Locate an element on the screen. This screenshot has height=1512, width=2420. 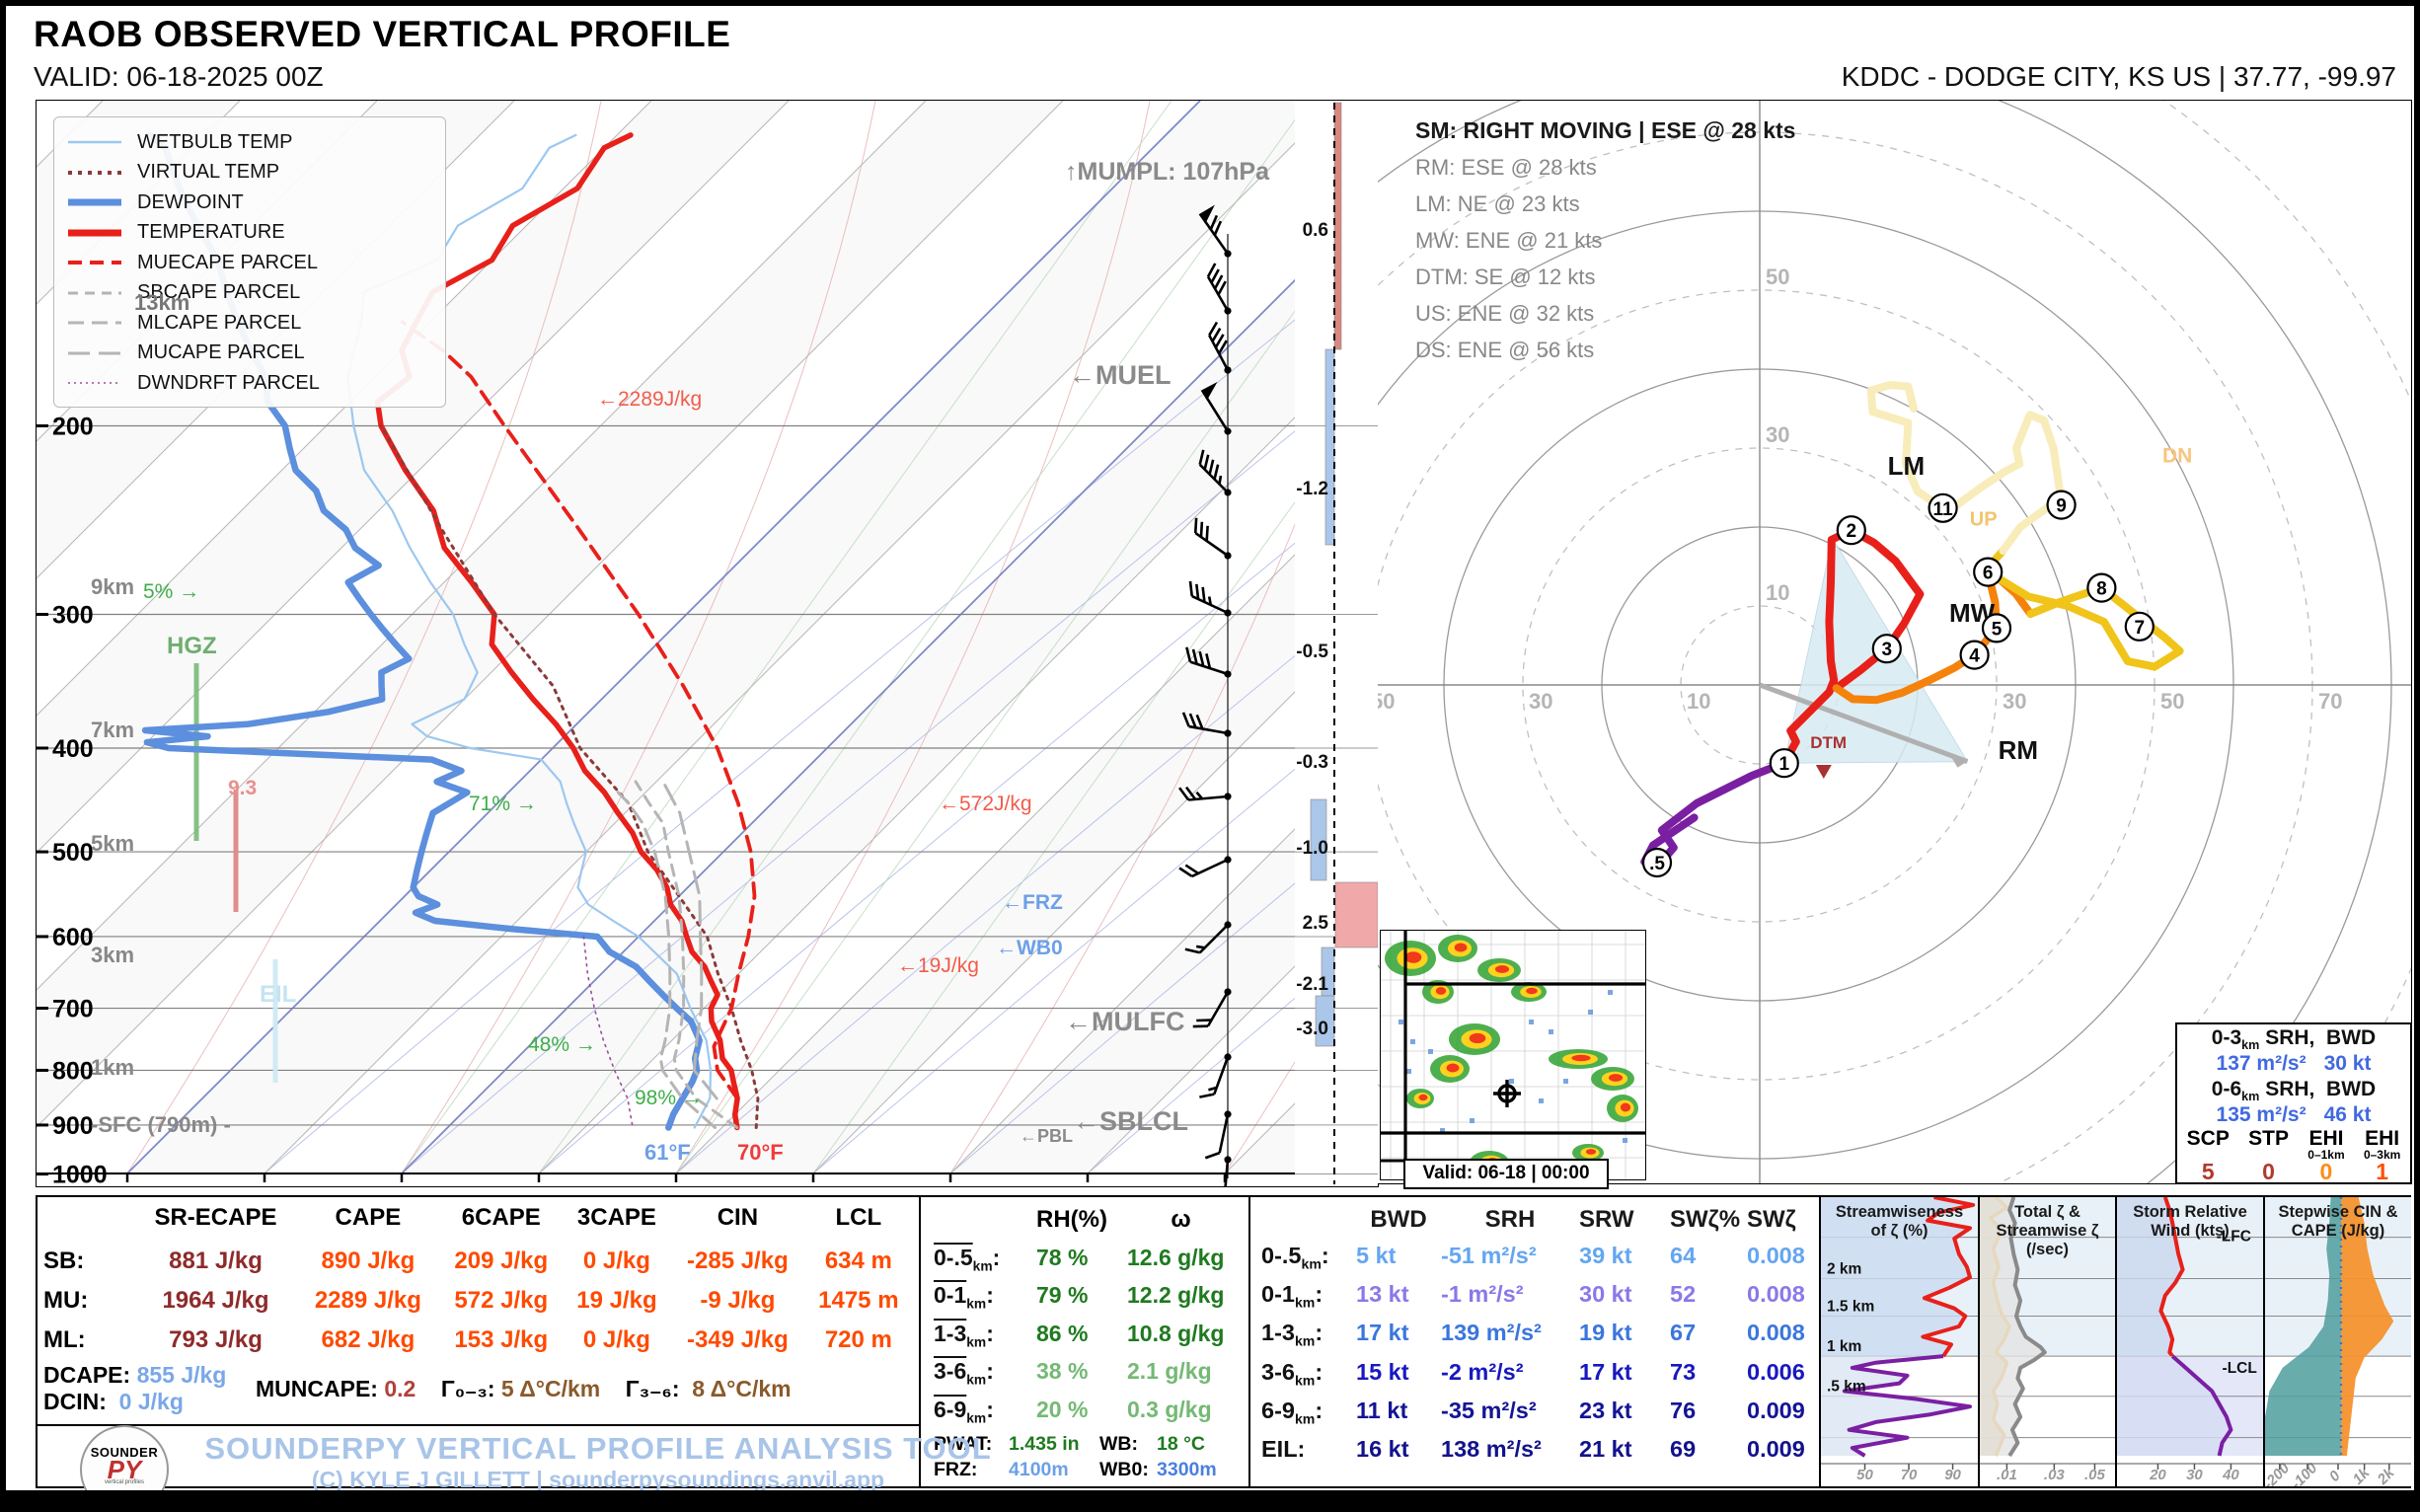
svg-text: -10 is located at coordinates (265, 1184).